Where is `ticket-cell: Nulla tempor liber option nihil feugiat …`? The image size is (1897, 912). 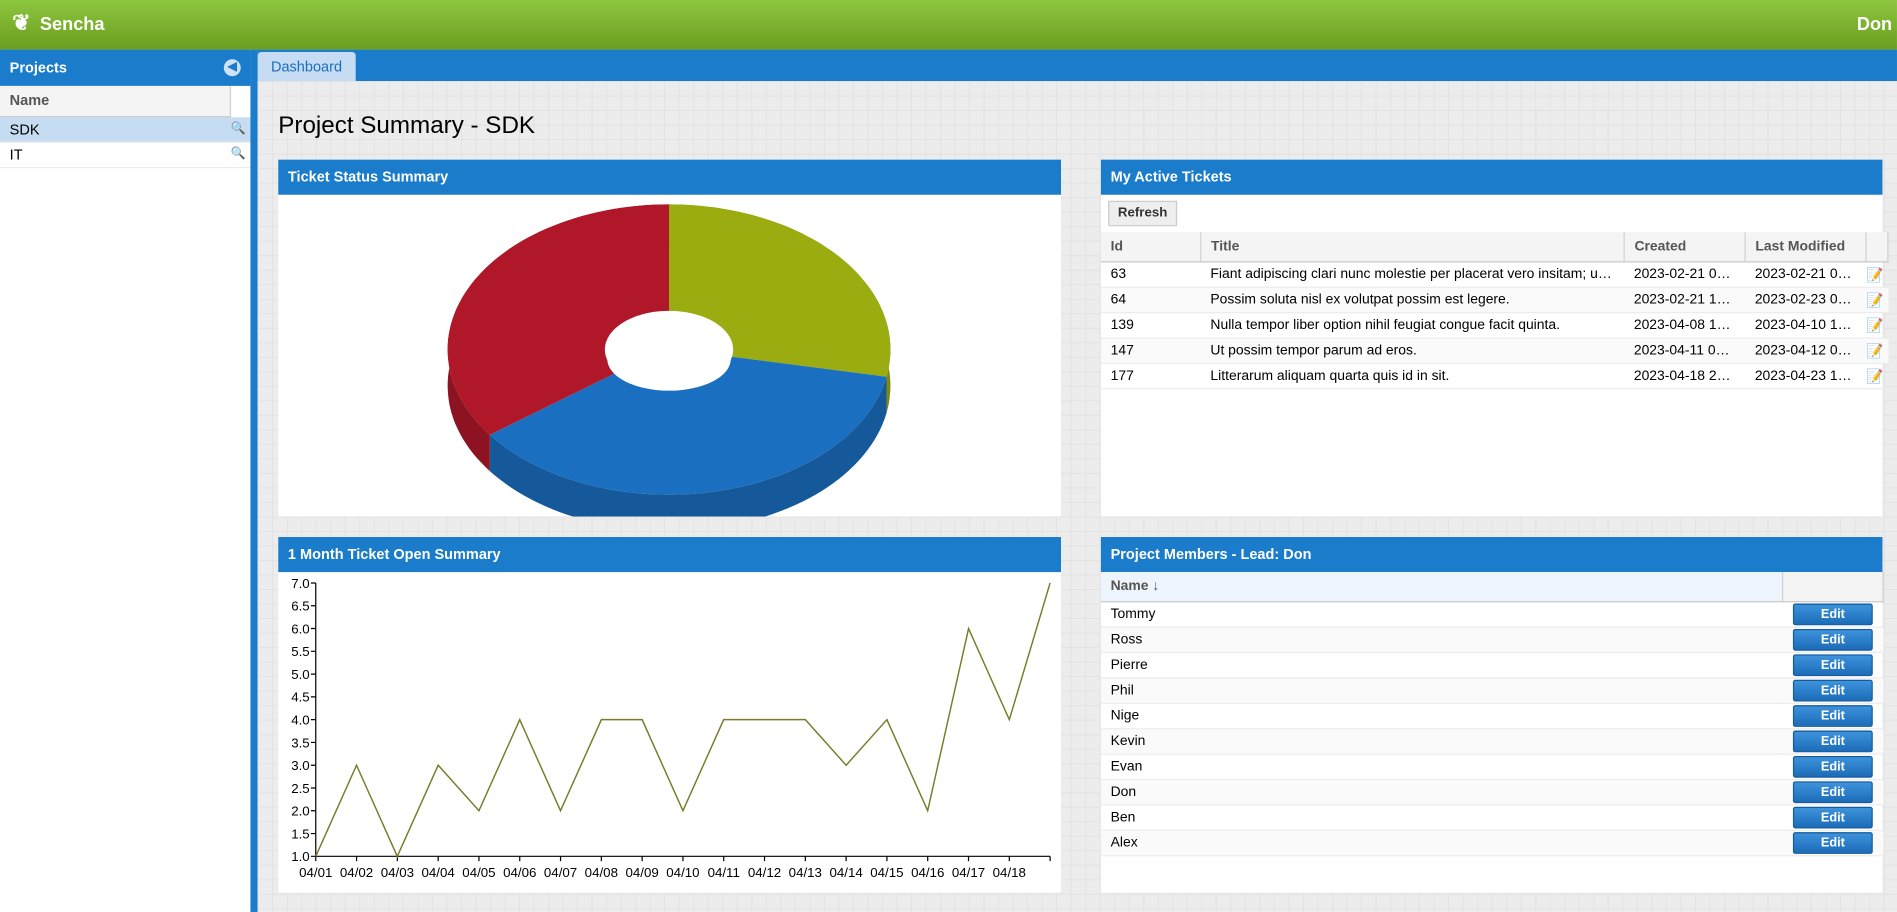
ticket-cell: Nulla tempor liber option nihil feugiat … is located at coordinates (1412, 325).